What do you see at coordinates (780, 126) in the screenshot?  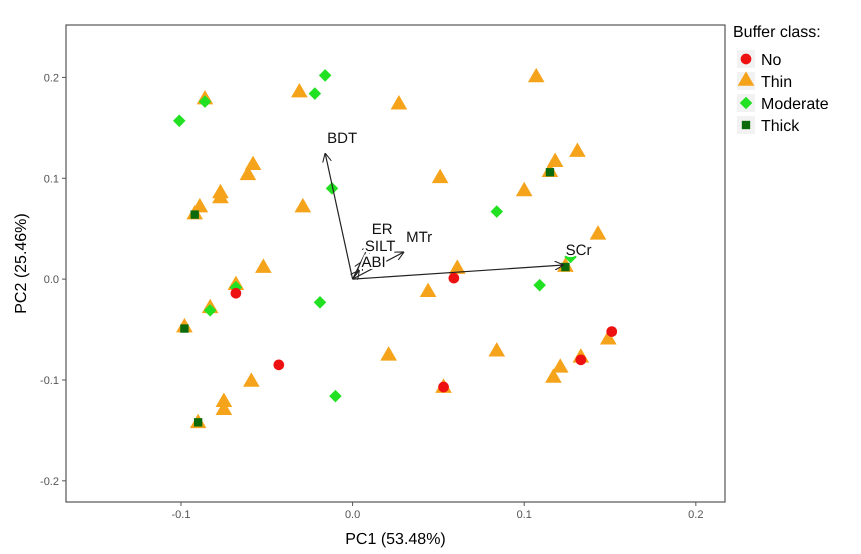 I see `legend-label: Thick` at bounding box center [780, 126].